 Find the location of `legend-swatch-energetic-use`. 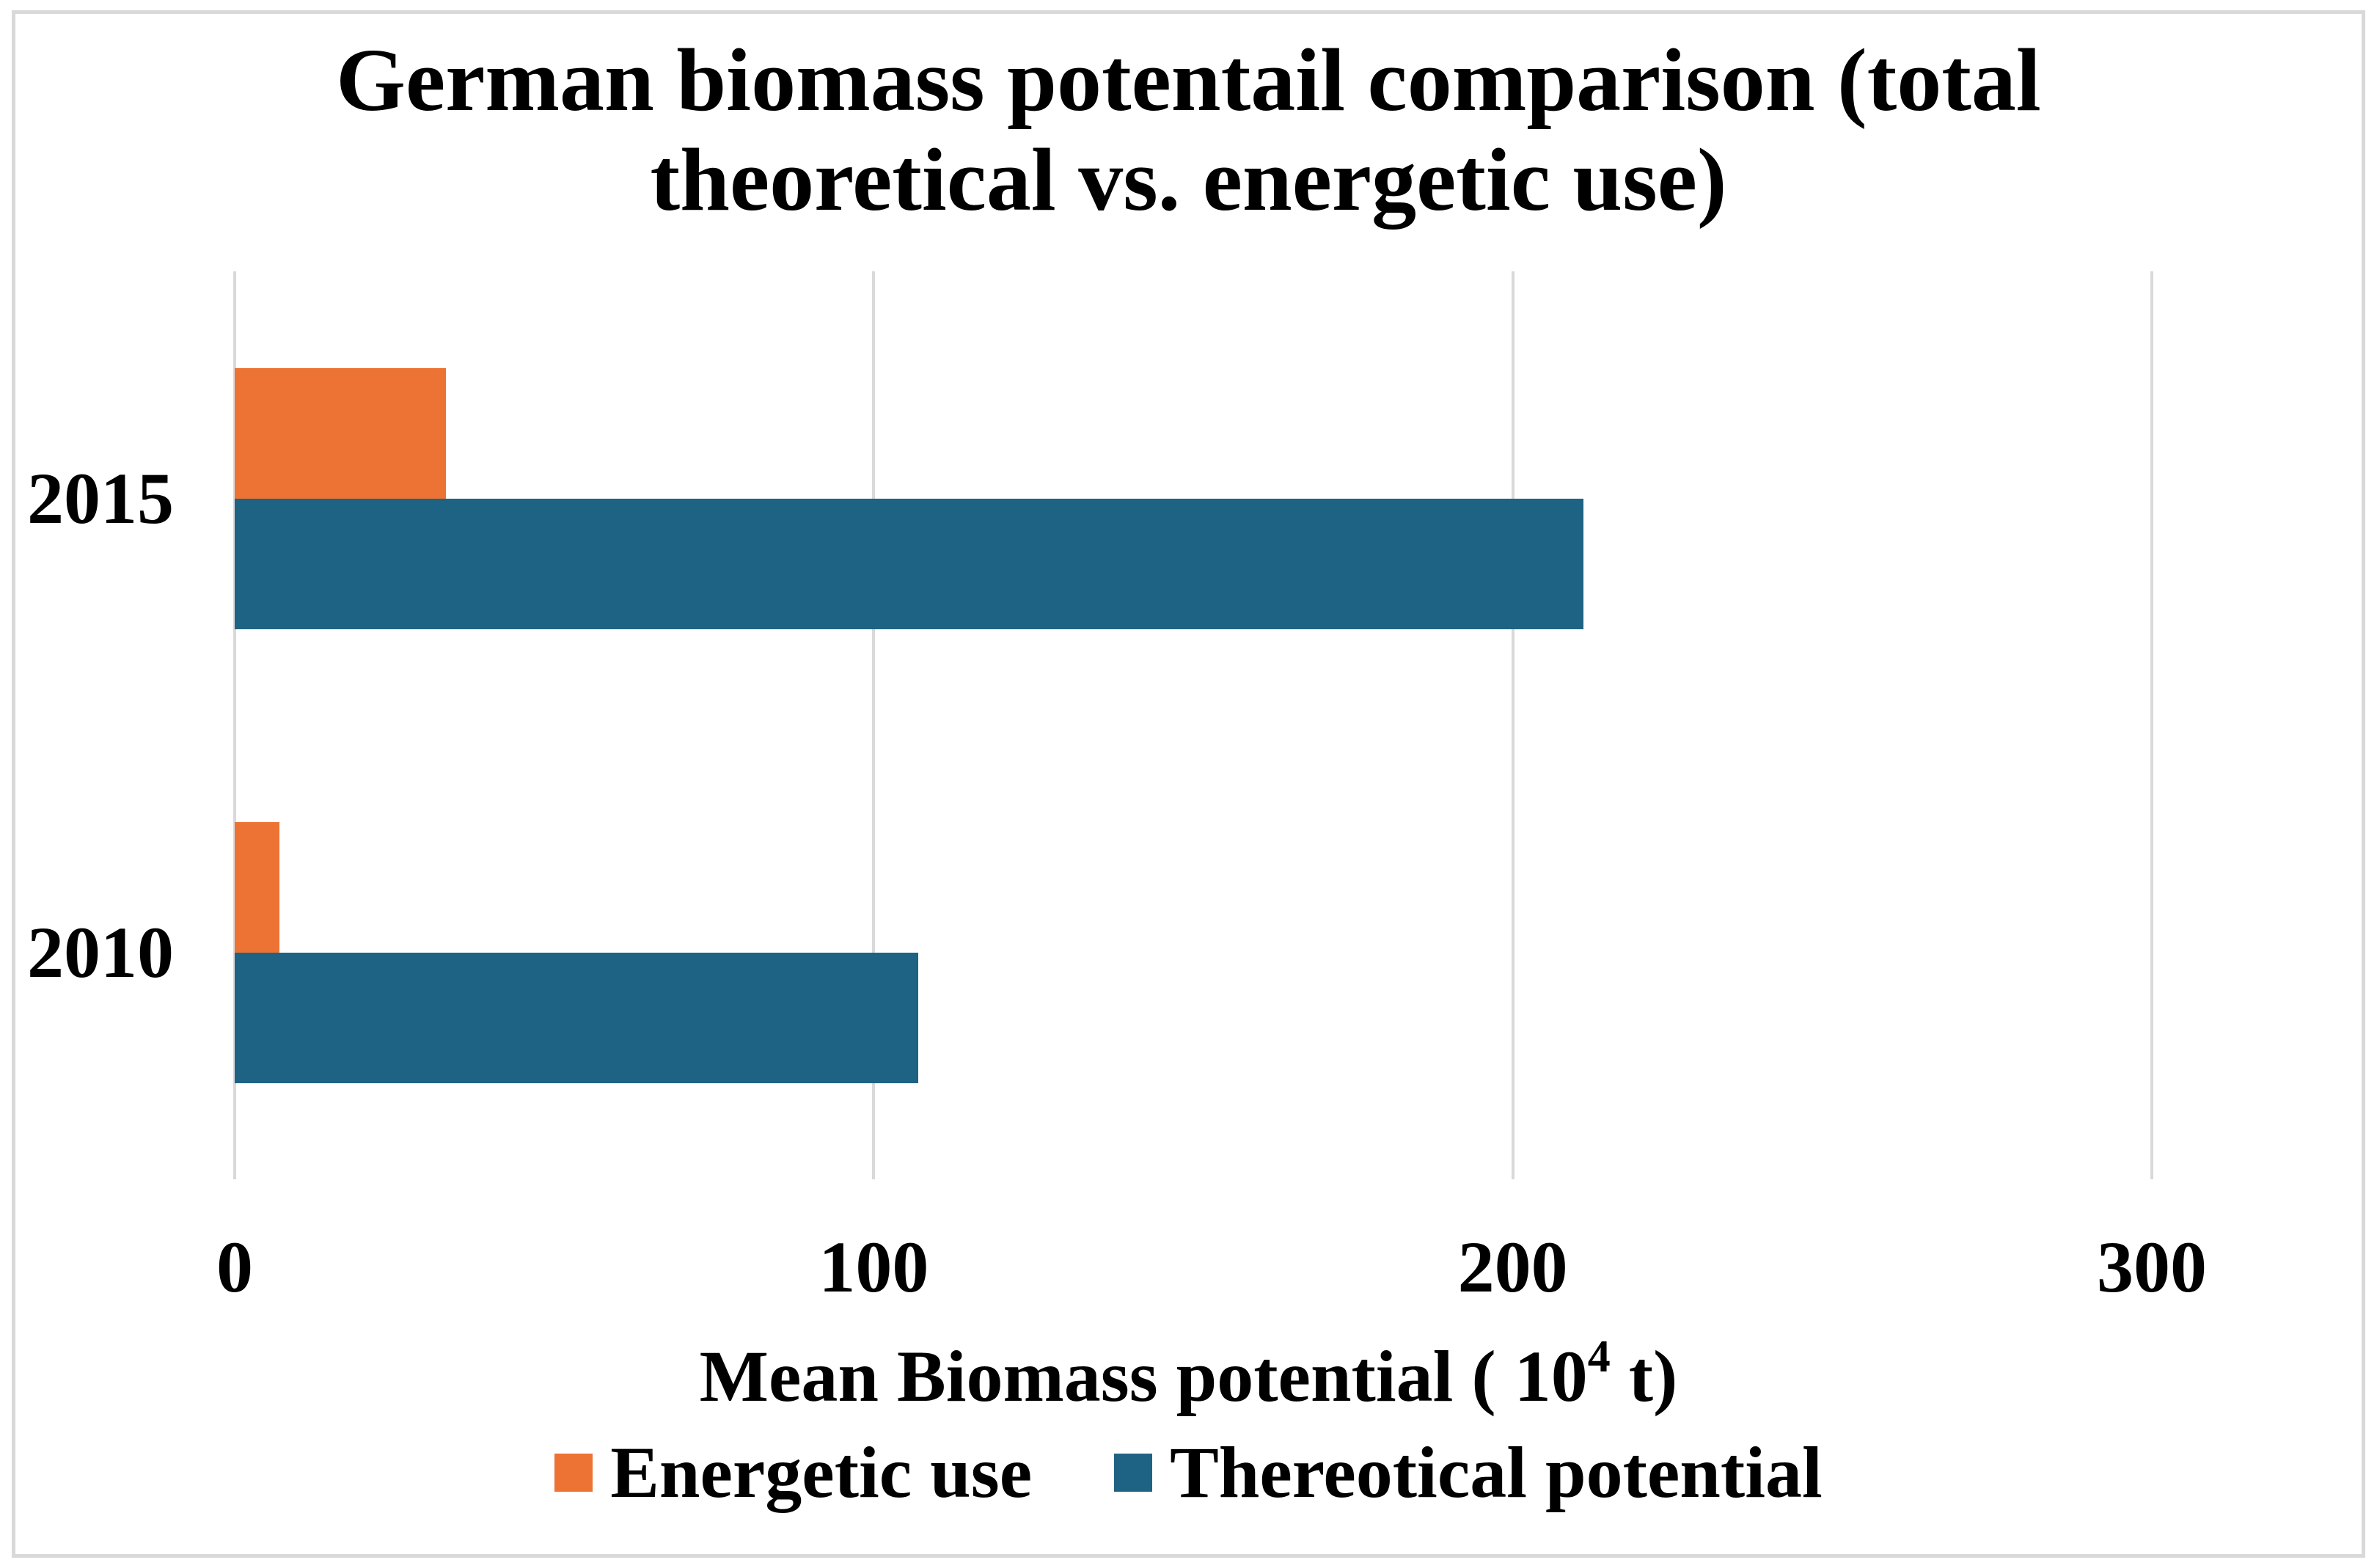

legend-swatch-energetic-use is located at coordinates (573, 1473).